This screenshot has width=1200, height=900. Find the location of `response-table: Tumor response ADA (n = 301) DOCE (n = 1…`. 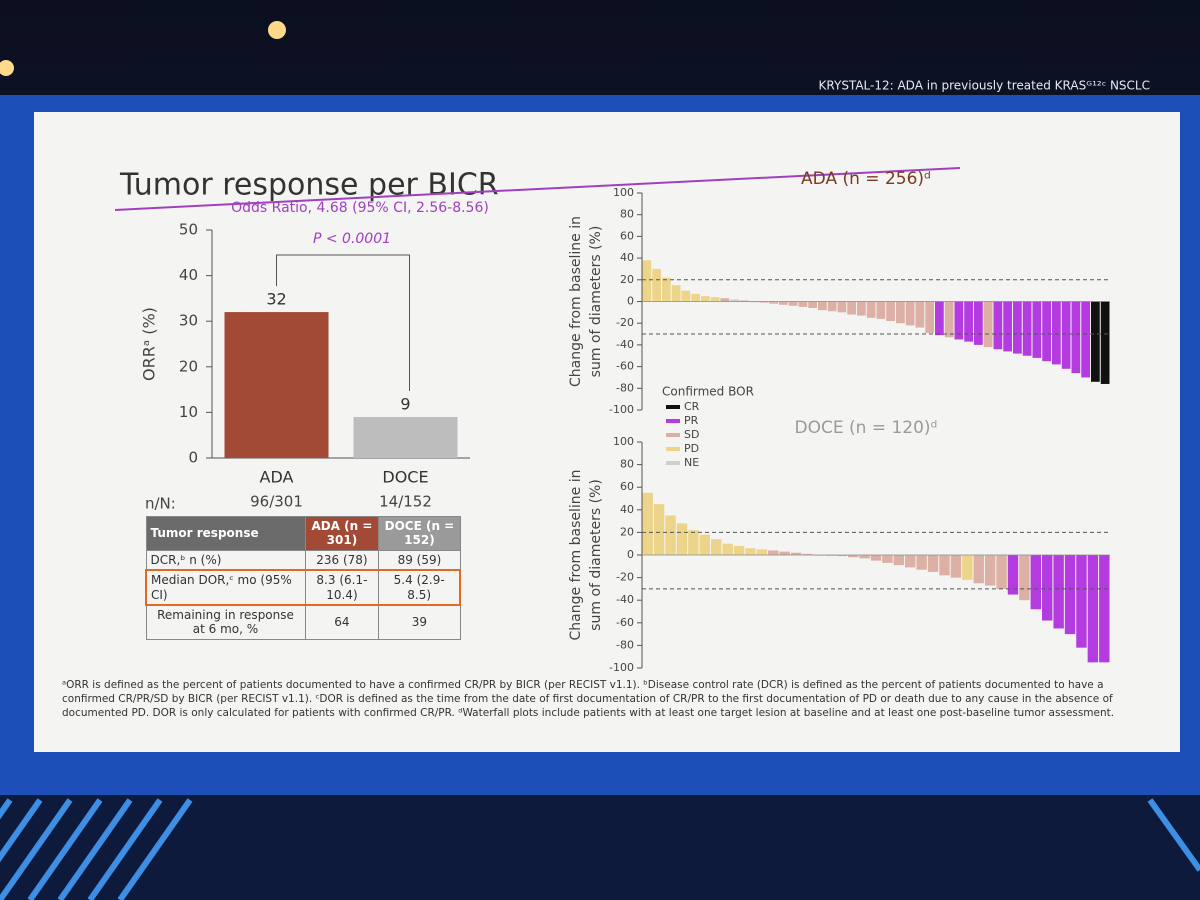

response-table: Tumor response ADA (n = 301) DOCE (n = 1… is located at coordinates (303, 578).